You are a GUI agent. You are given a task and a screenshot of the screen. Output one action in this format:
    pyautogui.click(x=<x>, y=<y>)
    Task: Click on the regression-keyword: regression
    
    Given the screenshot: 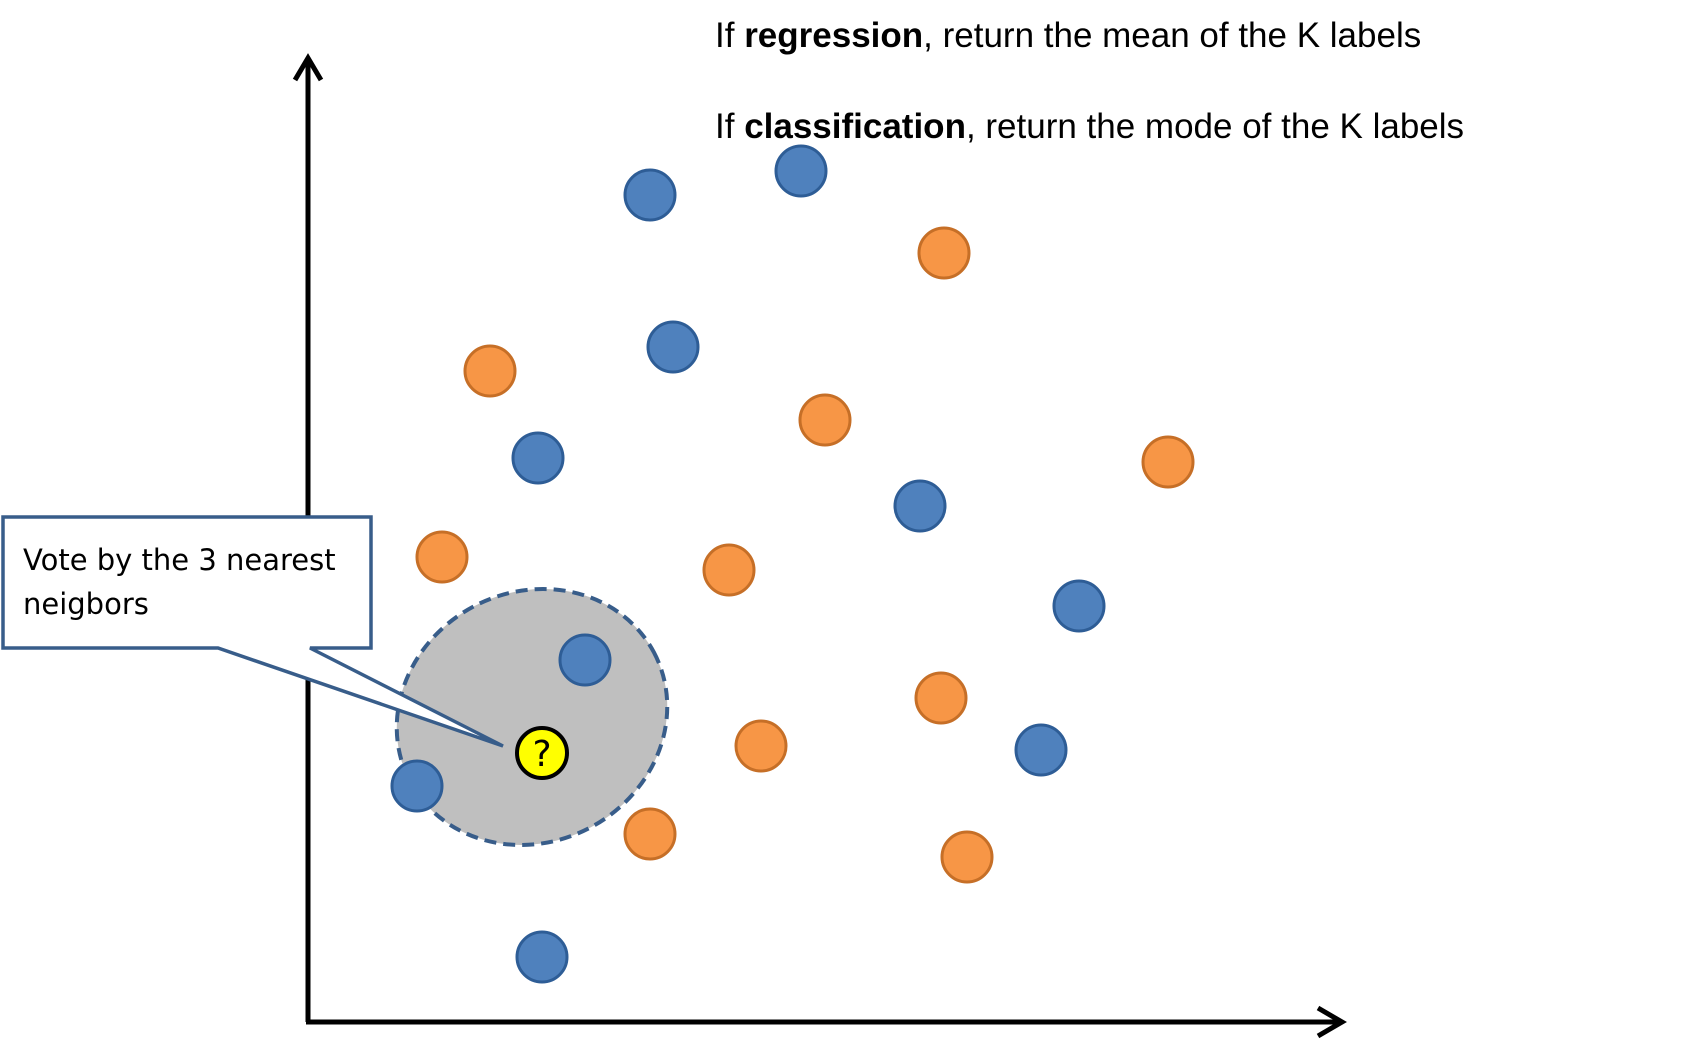 What is the action you would take?
    pyautogui.click(x=833, y=35)
    